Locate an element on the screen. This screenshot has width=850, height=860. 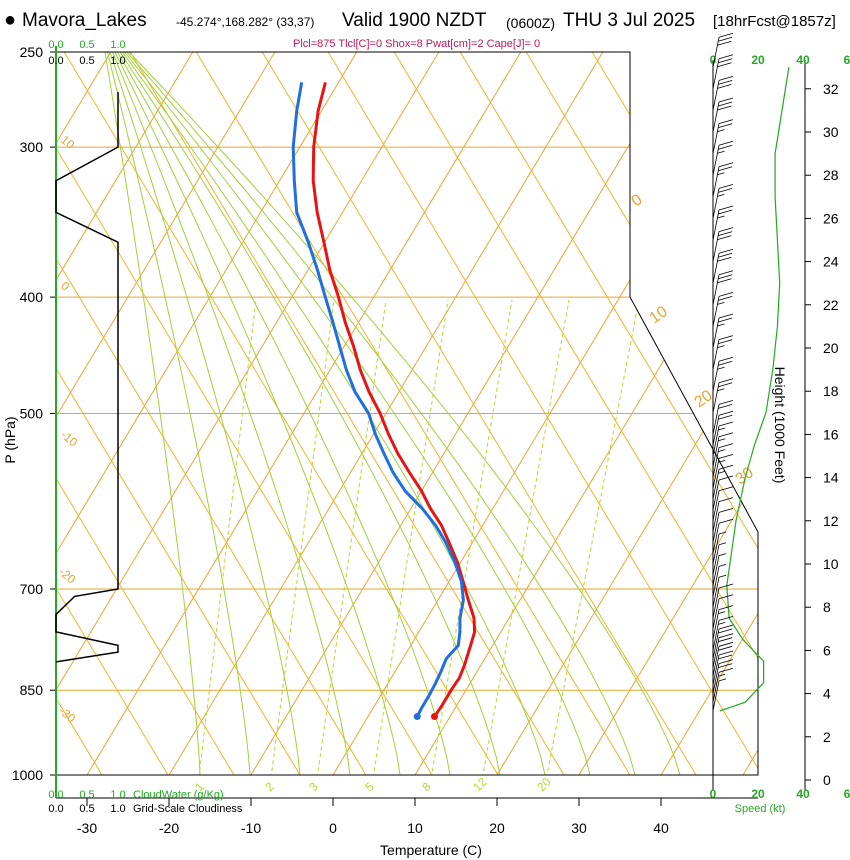
pressure-tick-label: 500 is located at coordinates (32, 414).